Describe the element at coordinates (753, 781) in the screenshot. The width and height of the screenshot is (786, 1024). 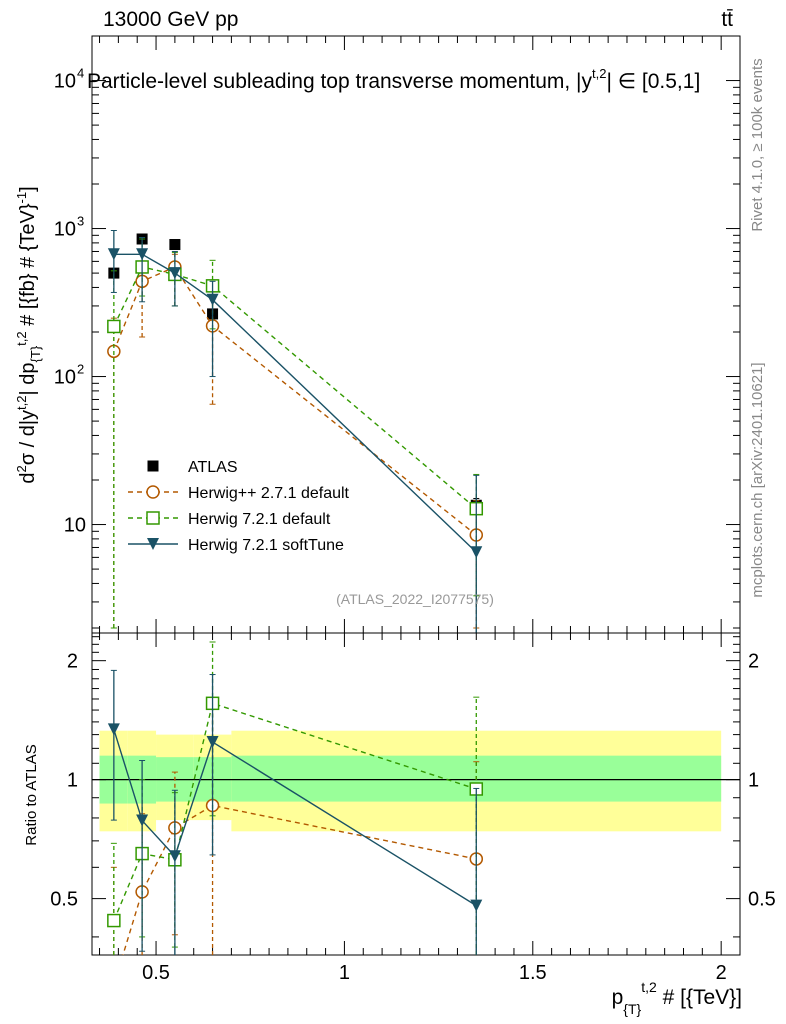
I see `y-tick-label-ratio-right: 1` at that location.